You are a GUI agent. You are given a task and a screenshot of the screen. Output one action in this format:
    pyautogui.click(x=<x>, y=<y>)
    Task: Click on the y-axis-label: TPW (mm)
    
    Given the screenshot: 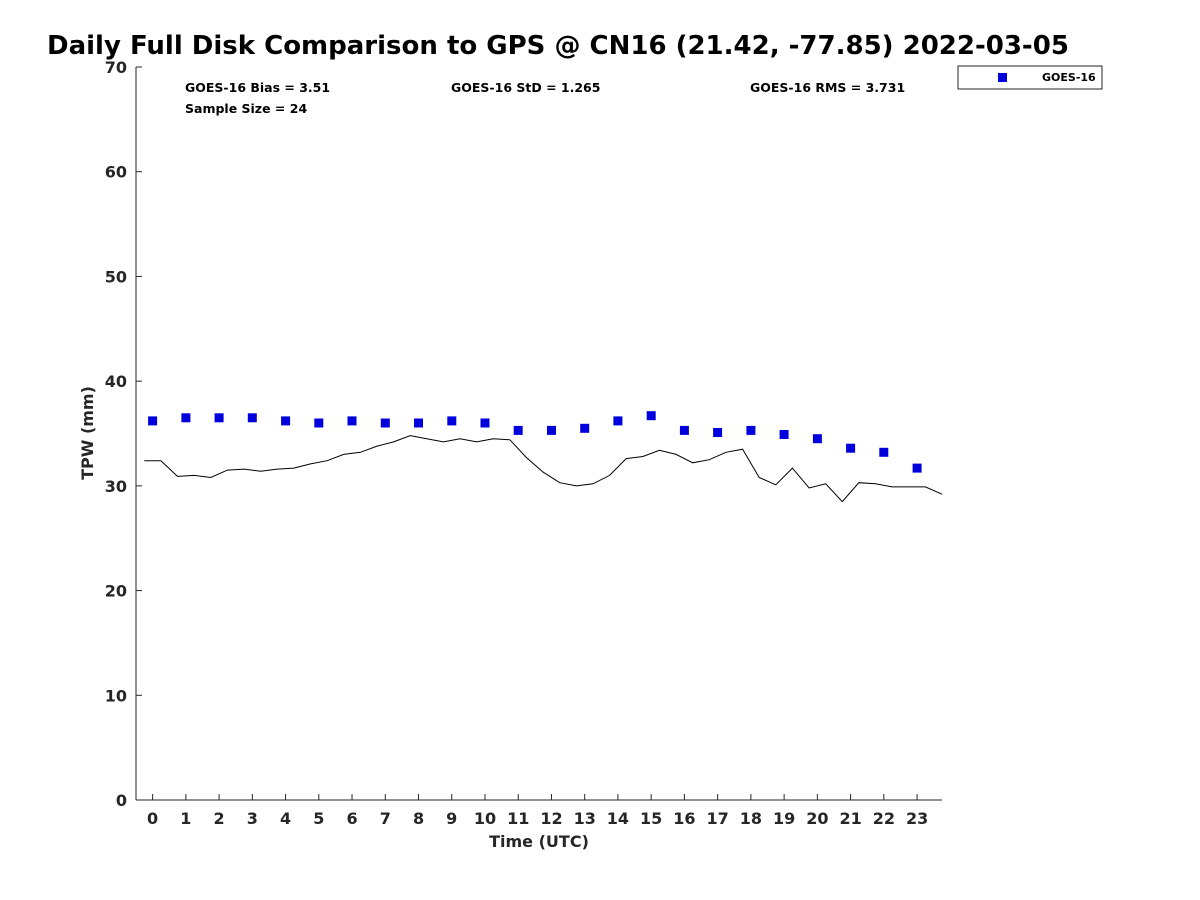 What is the action you would take?
    pyautogui.click(x=87, y=433)
    